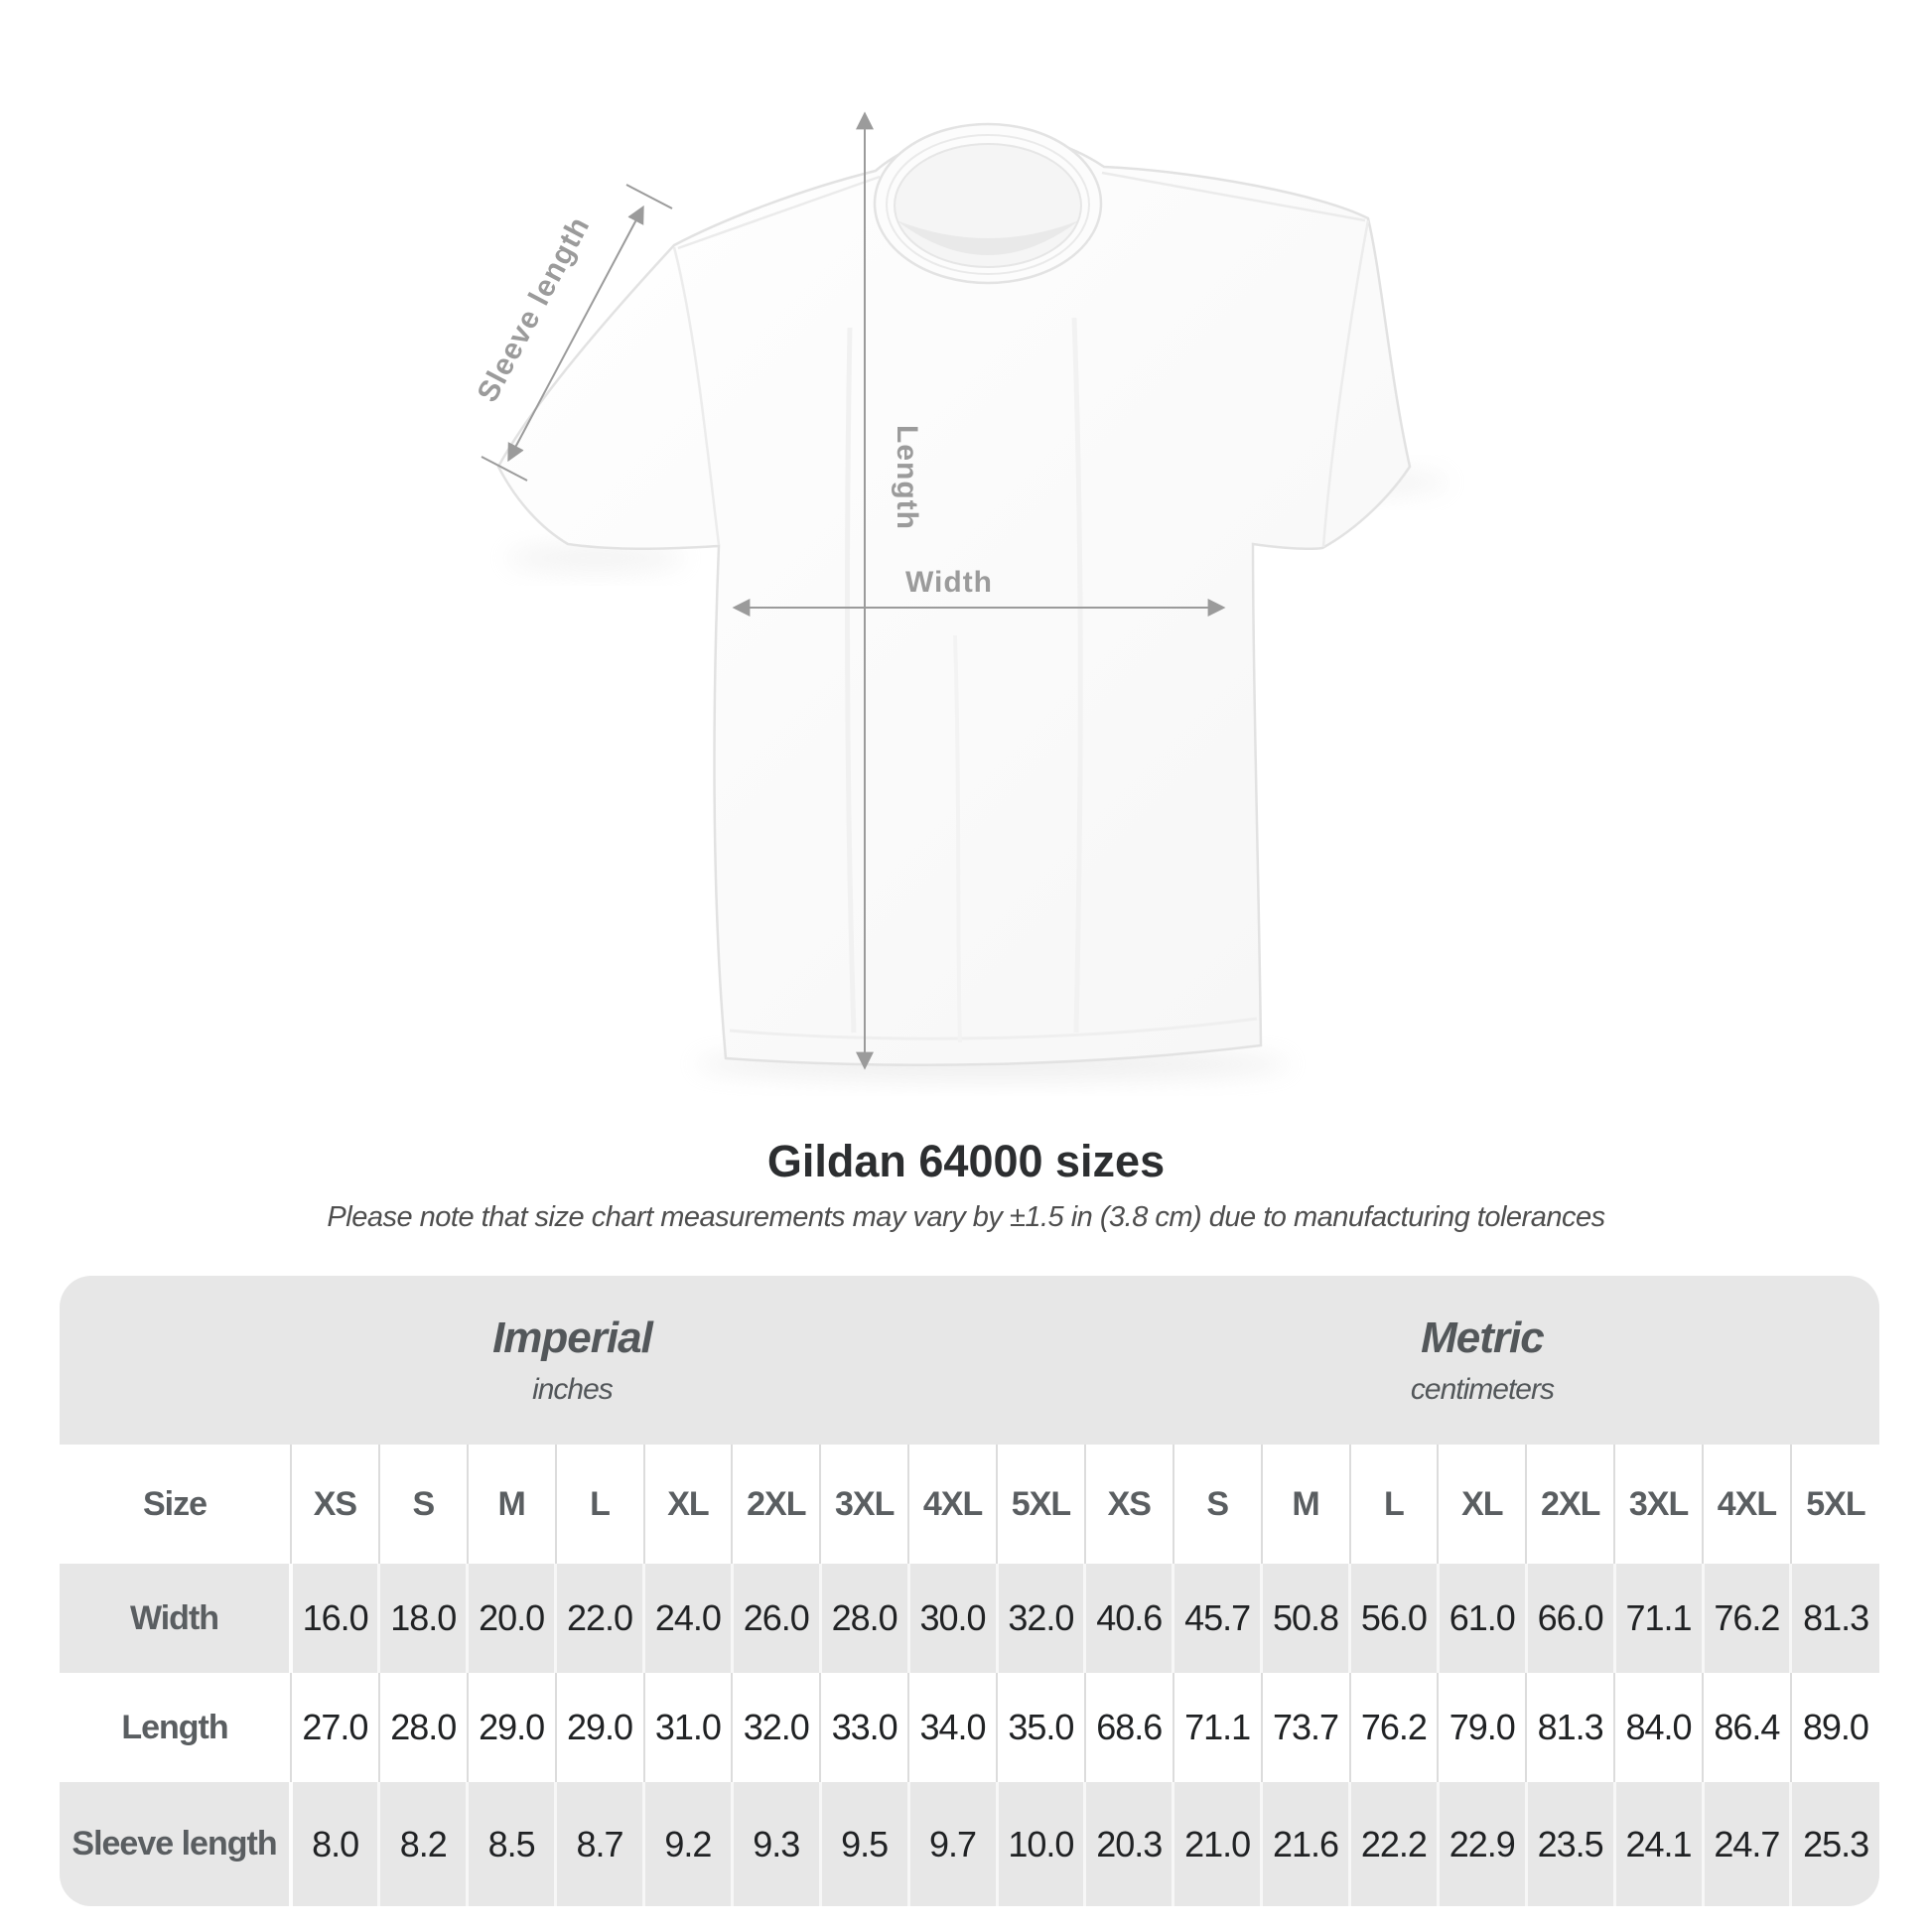  Describe the element at coordinates (1040, 1504) in the screenshot. I see `size-header-imperial-5xl: 5XL` at that location.